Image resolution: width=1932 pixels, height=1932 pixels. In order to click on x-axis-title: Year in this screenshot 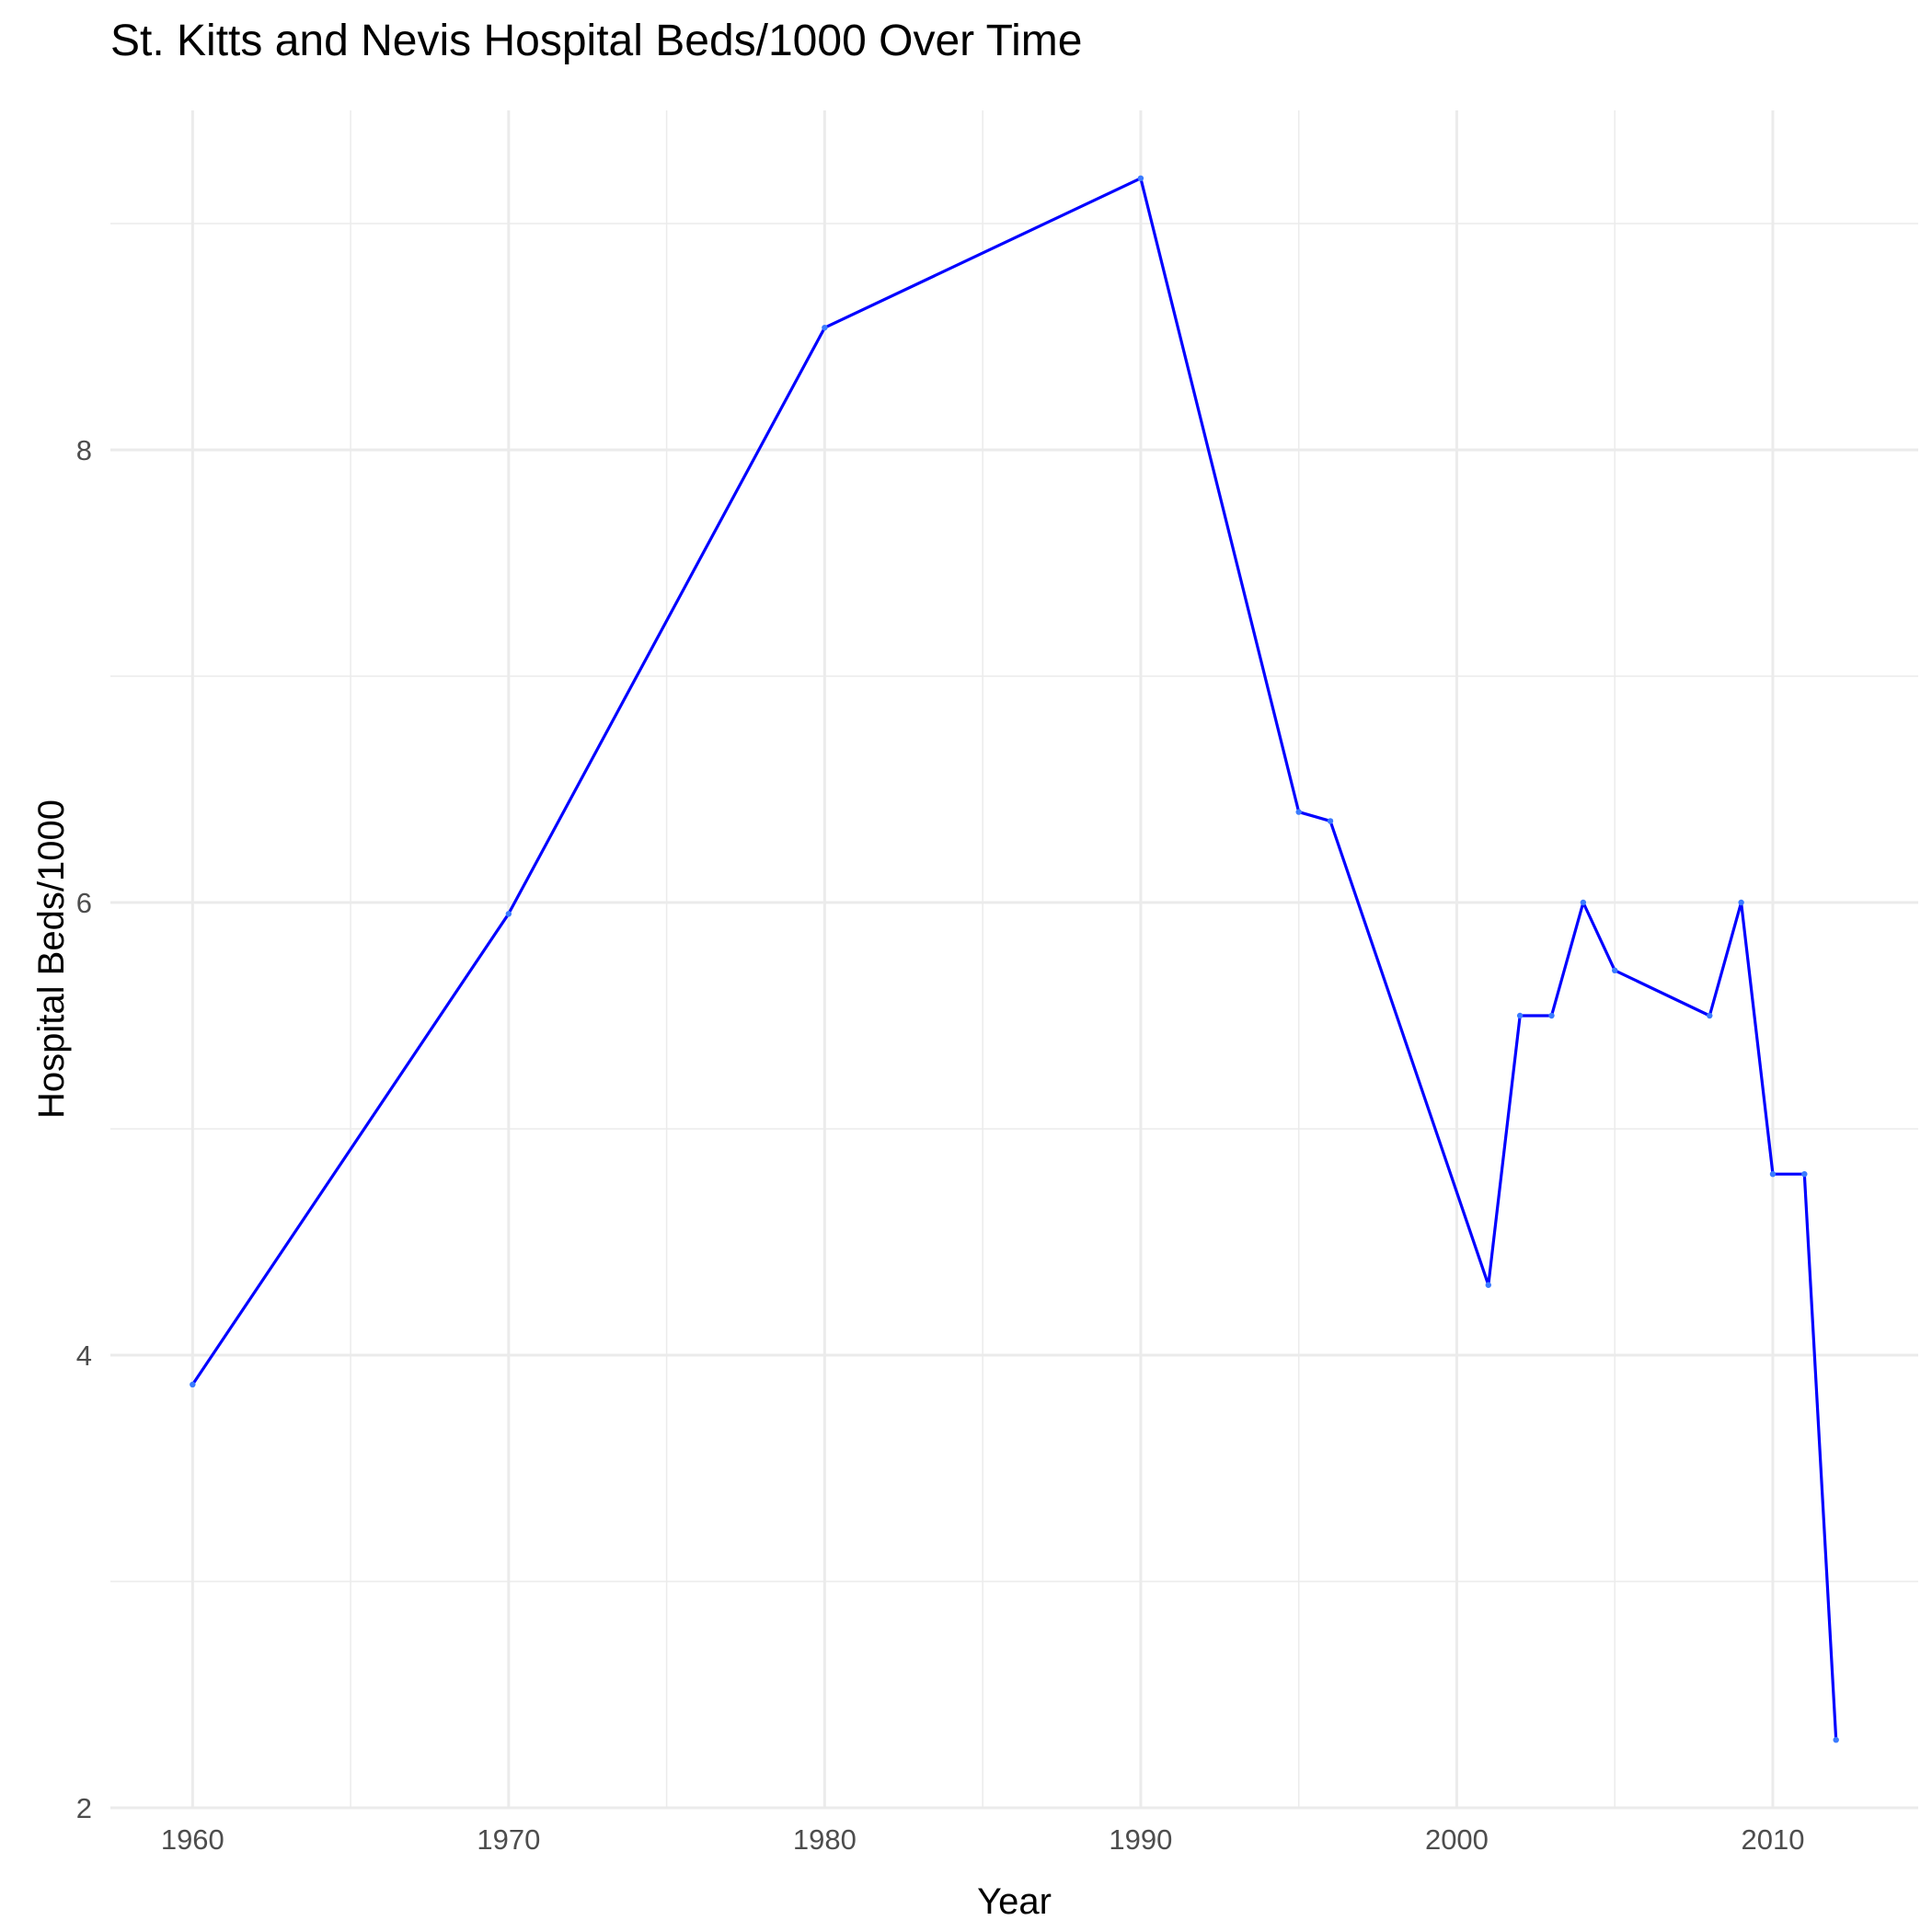, I will do `click(1014, 1901)`.